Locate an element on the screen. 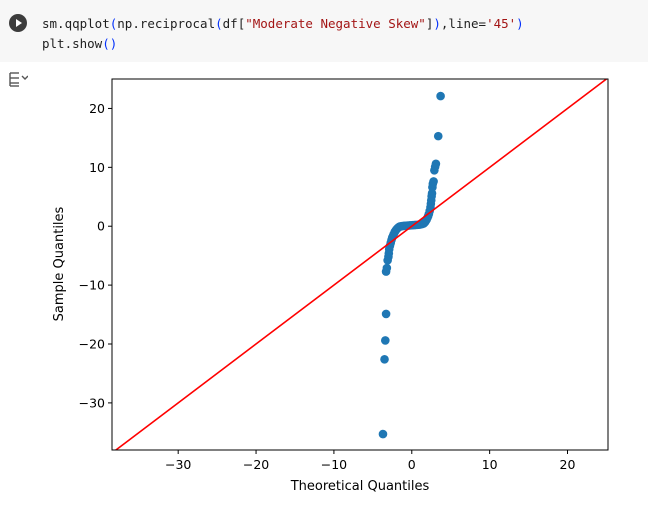 This screenshot has width=648, height=517. code-token: () is located at coordinates (110, 43).